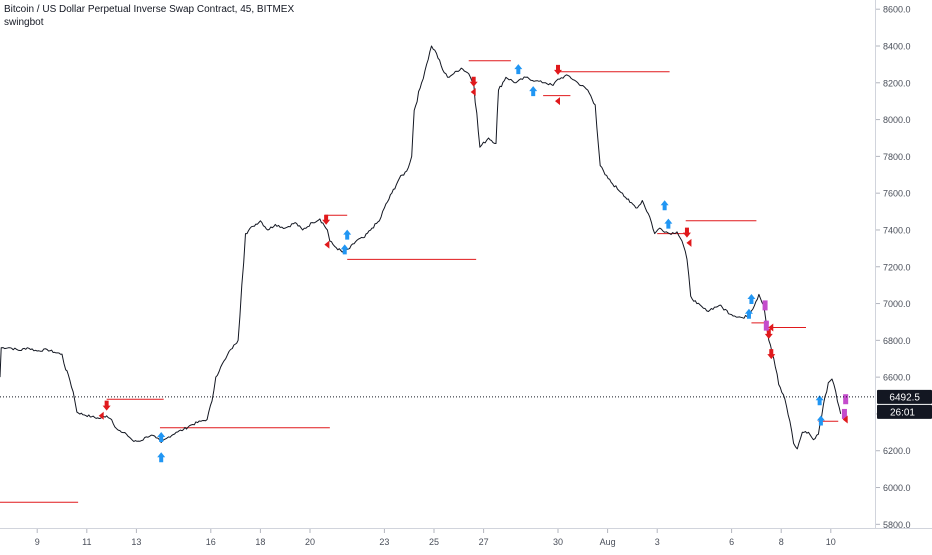  I want to click on price-tick-label: 7600.0, so click(897, 194).